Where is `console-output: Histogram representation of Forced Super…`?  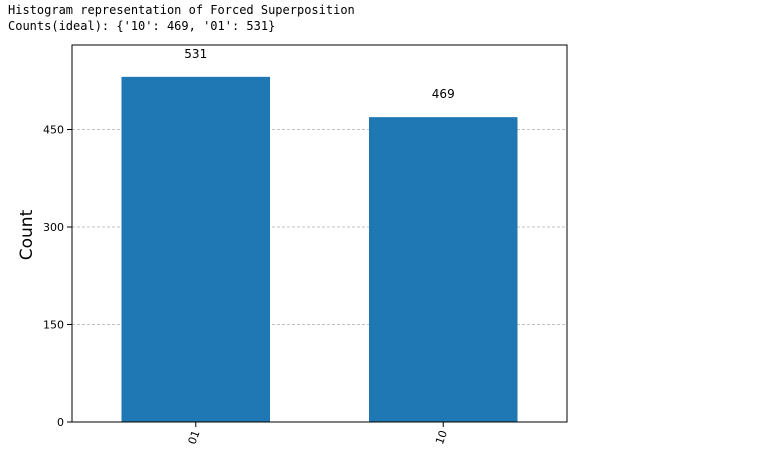
console-output: Histogram representation of Forced Super… is located at coordinates (181, 18).